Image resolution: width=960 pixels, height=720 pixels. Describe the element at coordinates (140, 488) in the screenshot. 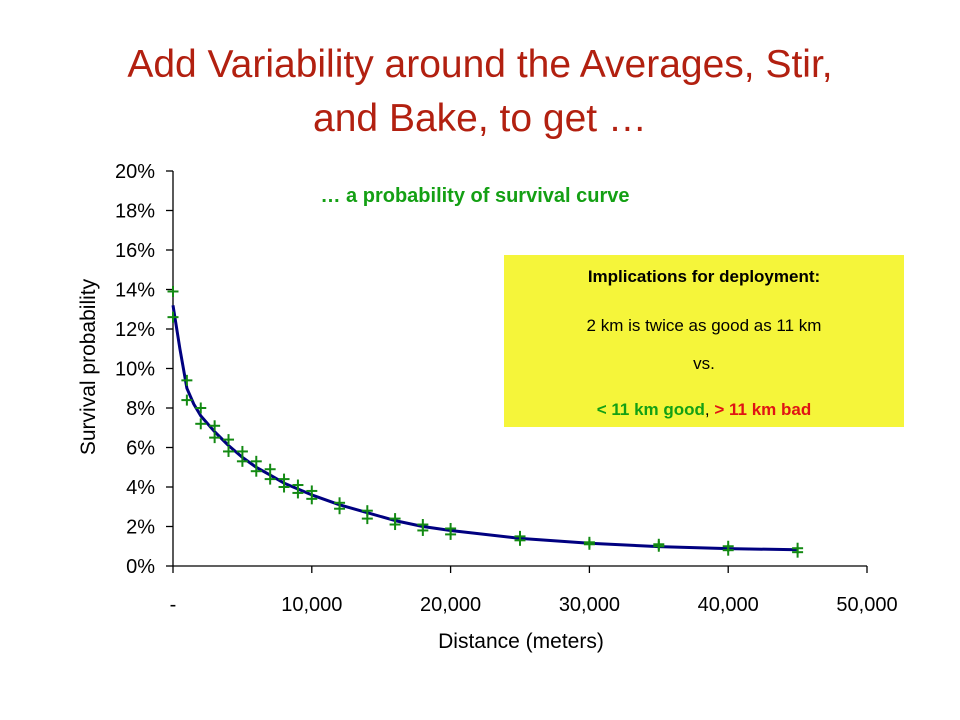

I see `y-tick-label: 4%` at that location.